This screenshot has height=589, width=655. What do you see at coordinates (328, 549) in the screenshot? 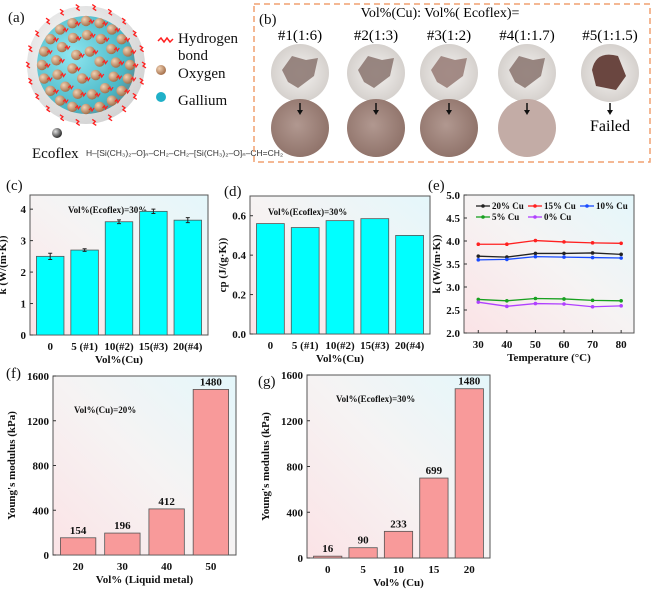
I see `data-label: 16` at bounding box center [328, 549].